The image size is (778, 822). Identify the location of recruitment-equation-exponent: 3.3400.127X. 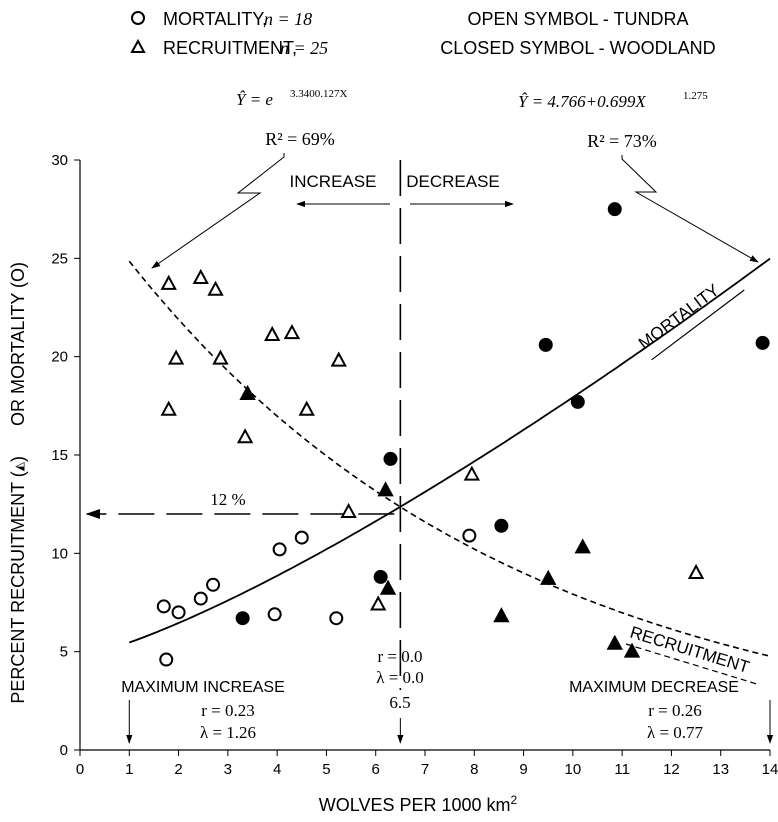
(319, 94).